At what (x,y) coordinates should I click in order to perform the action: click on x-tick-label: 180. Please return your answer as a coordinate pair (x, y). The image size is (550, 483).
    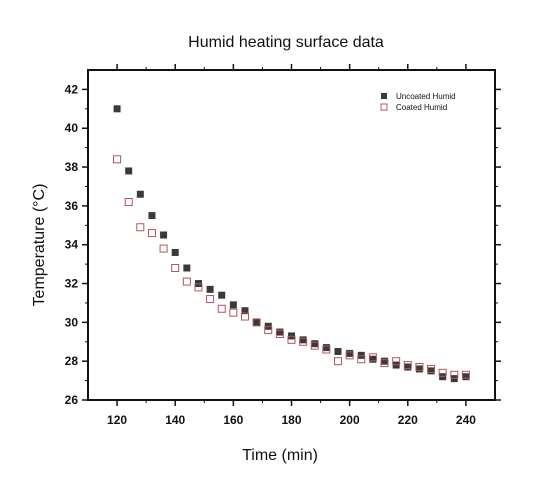
    Looking at the image, I should click on (291, 420).